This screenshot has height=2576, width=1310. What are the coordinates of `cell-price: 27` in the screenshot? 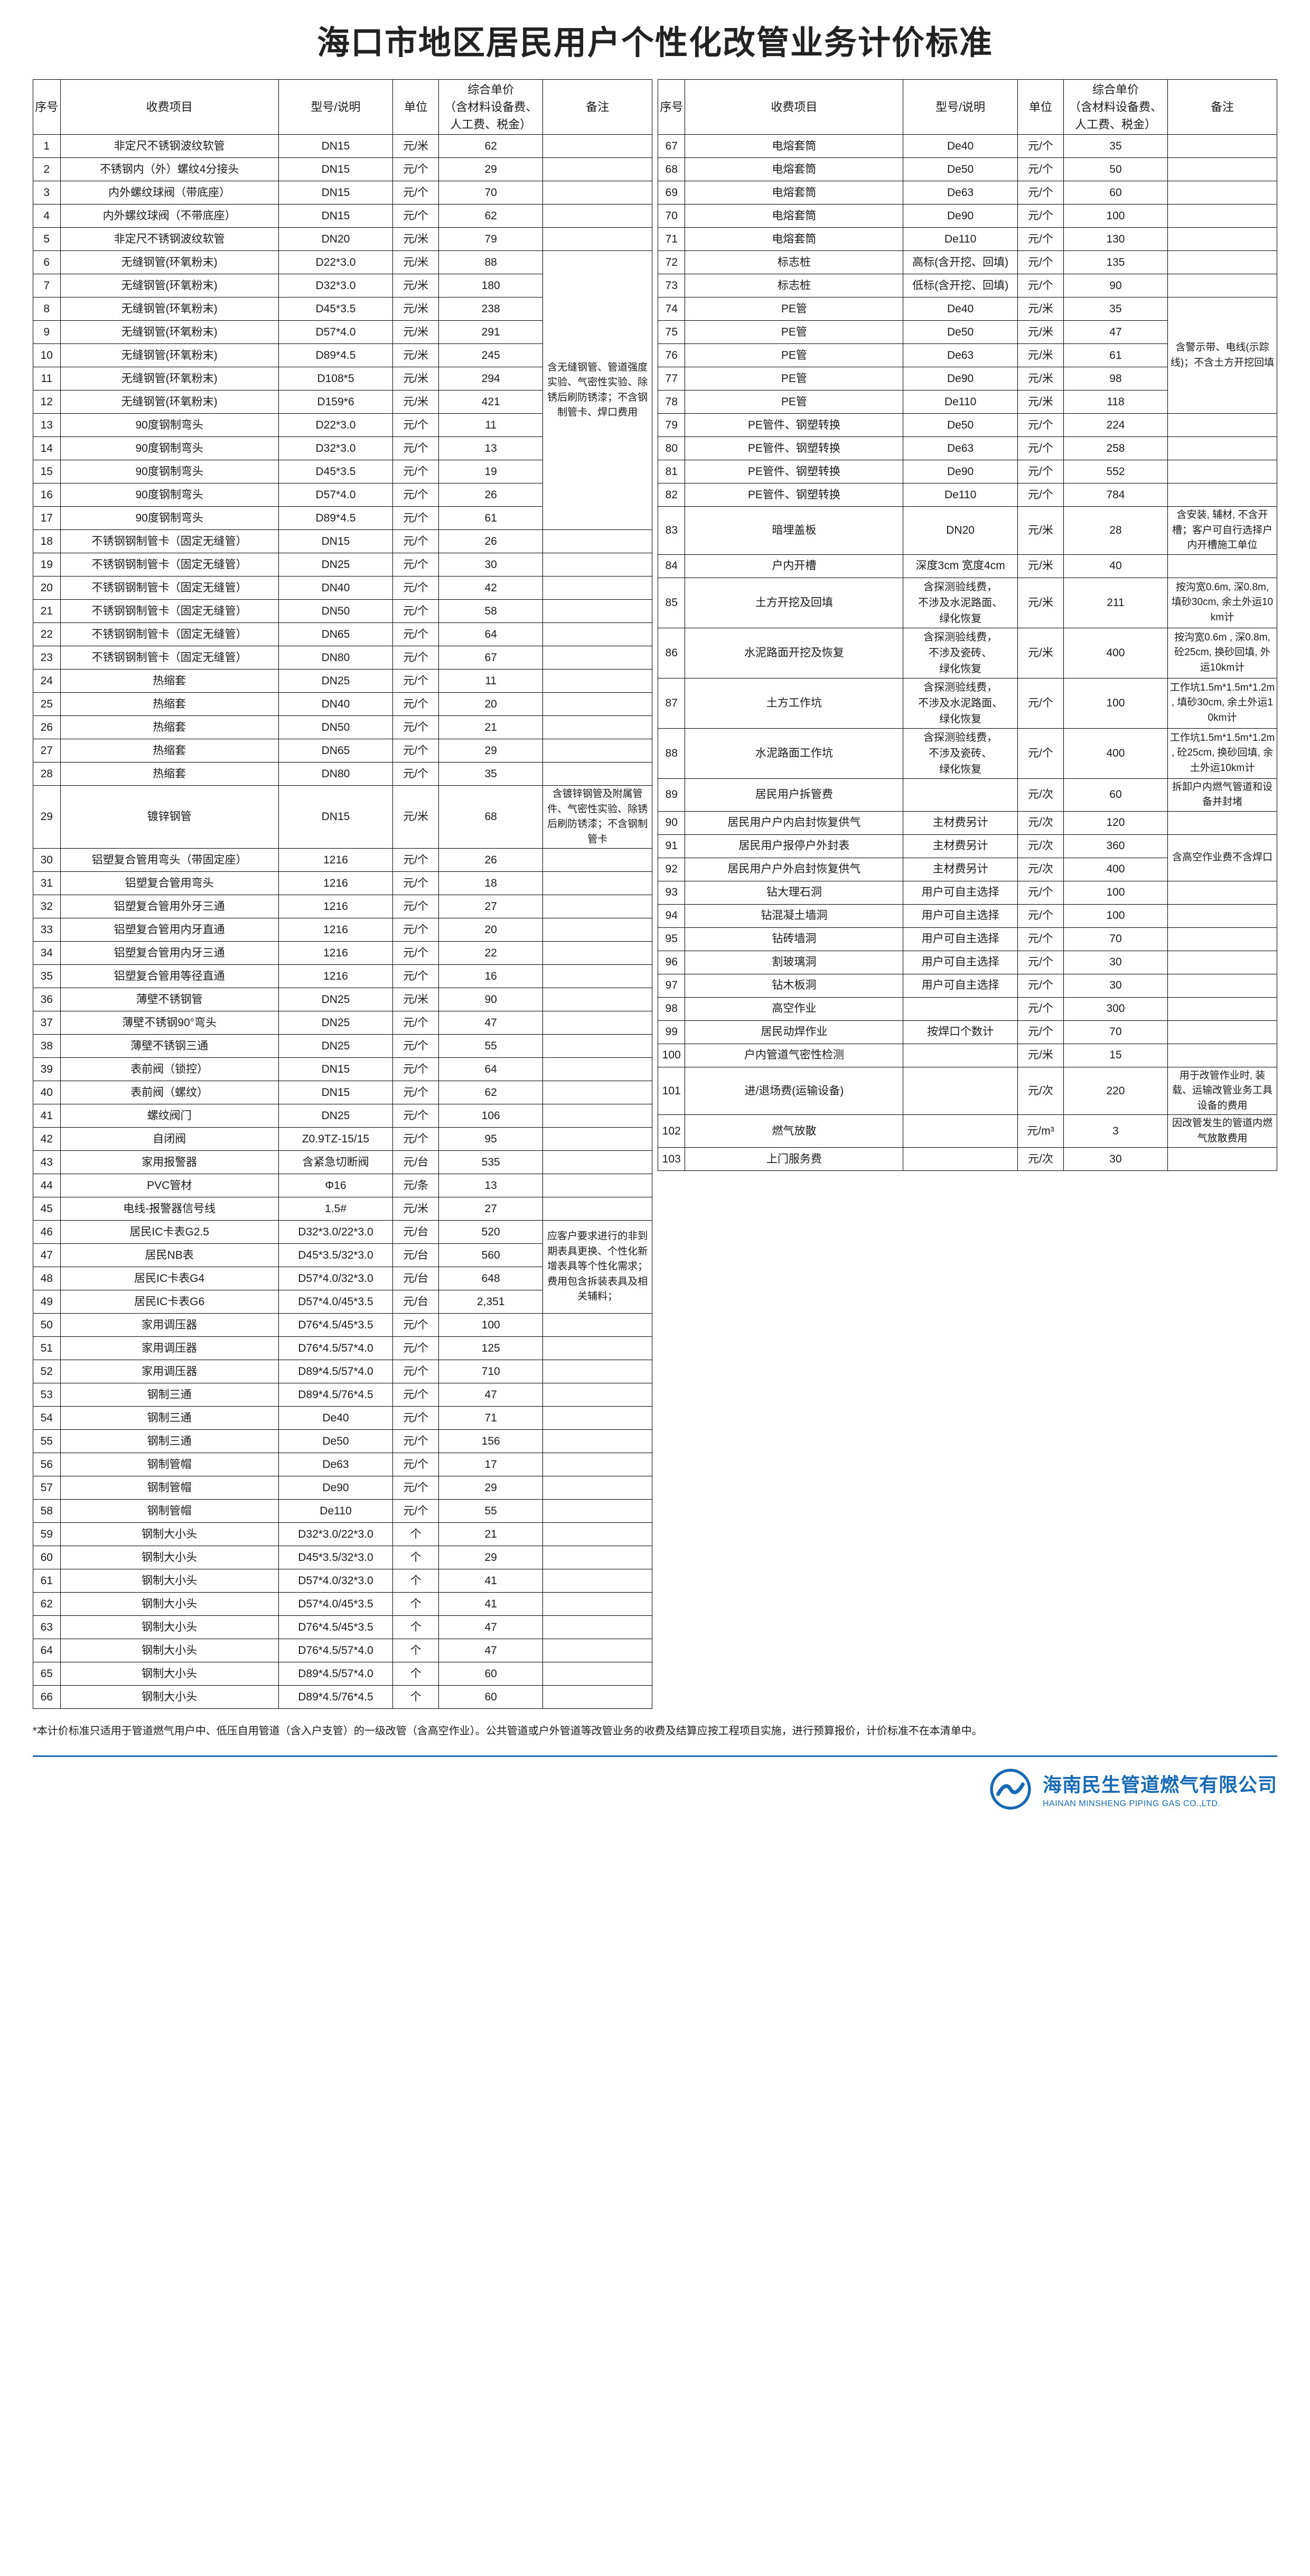 It's located at (491, 906).